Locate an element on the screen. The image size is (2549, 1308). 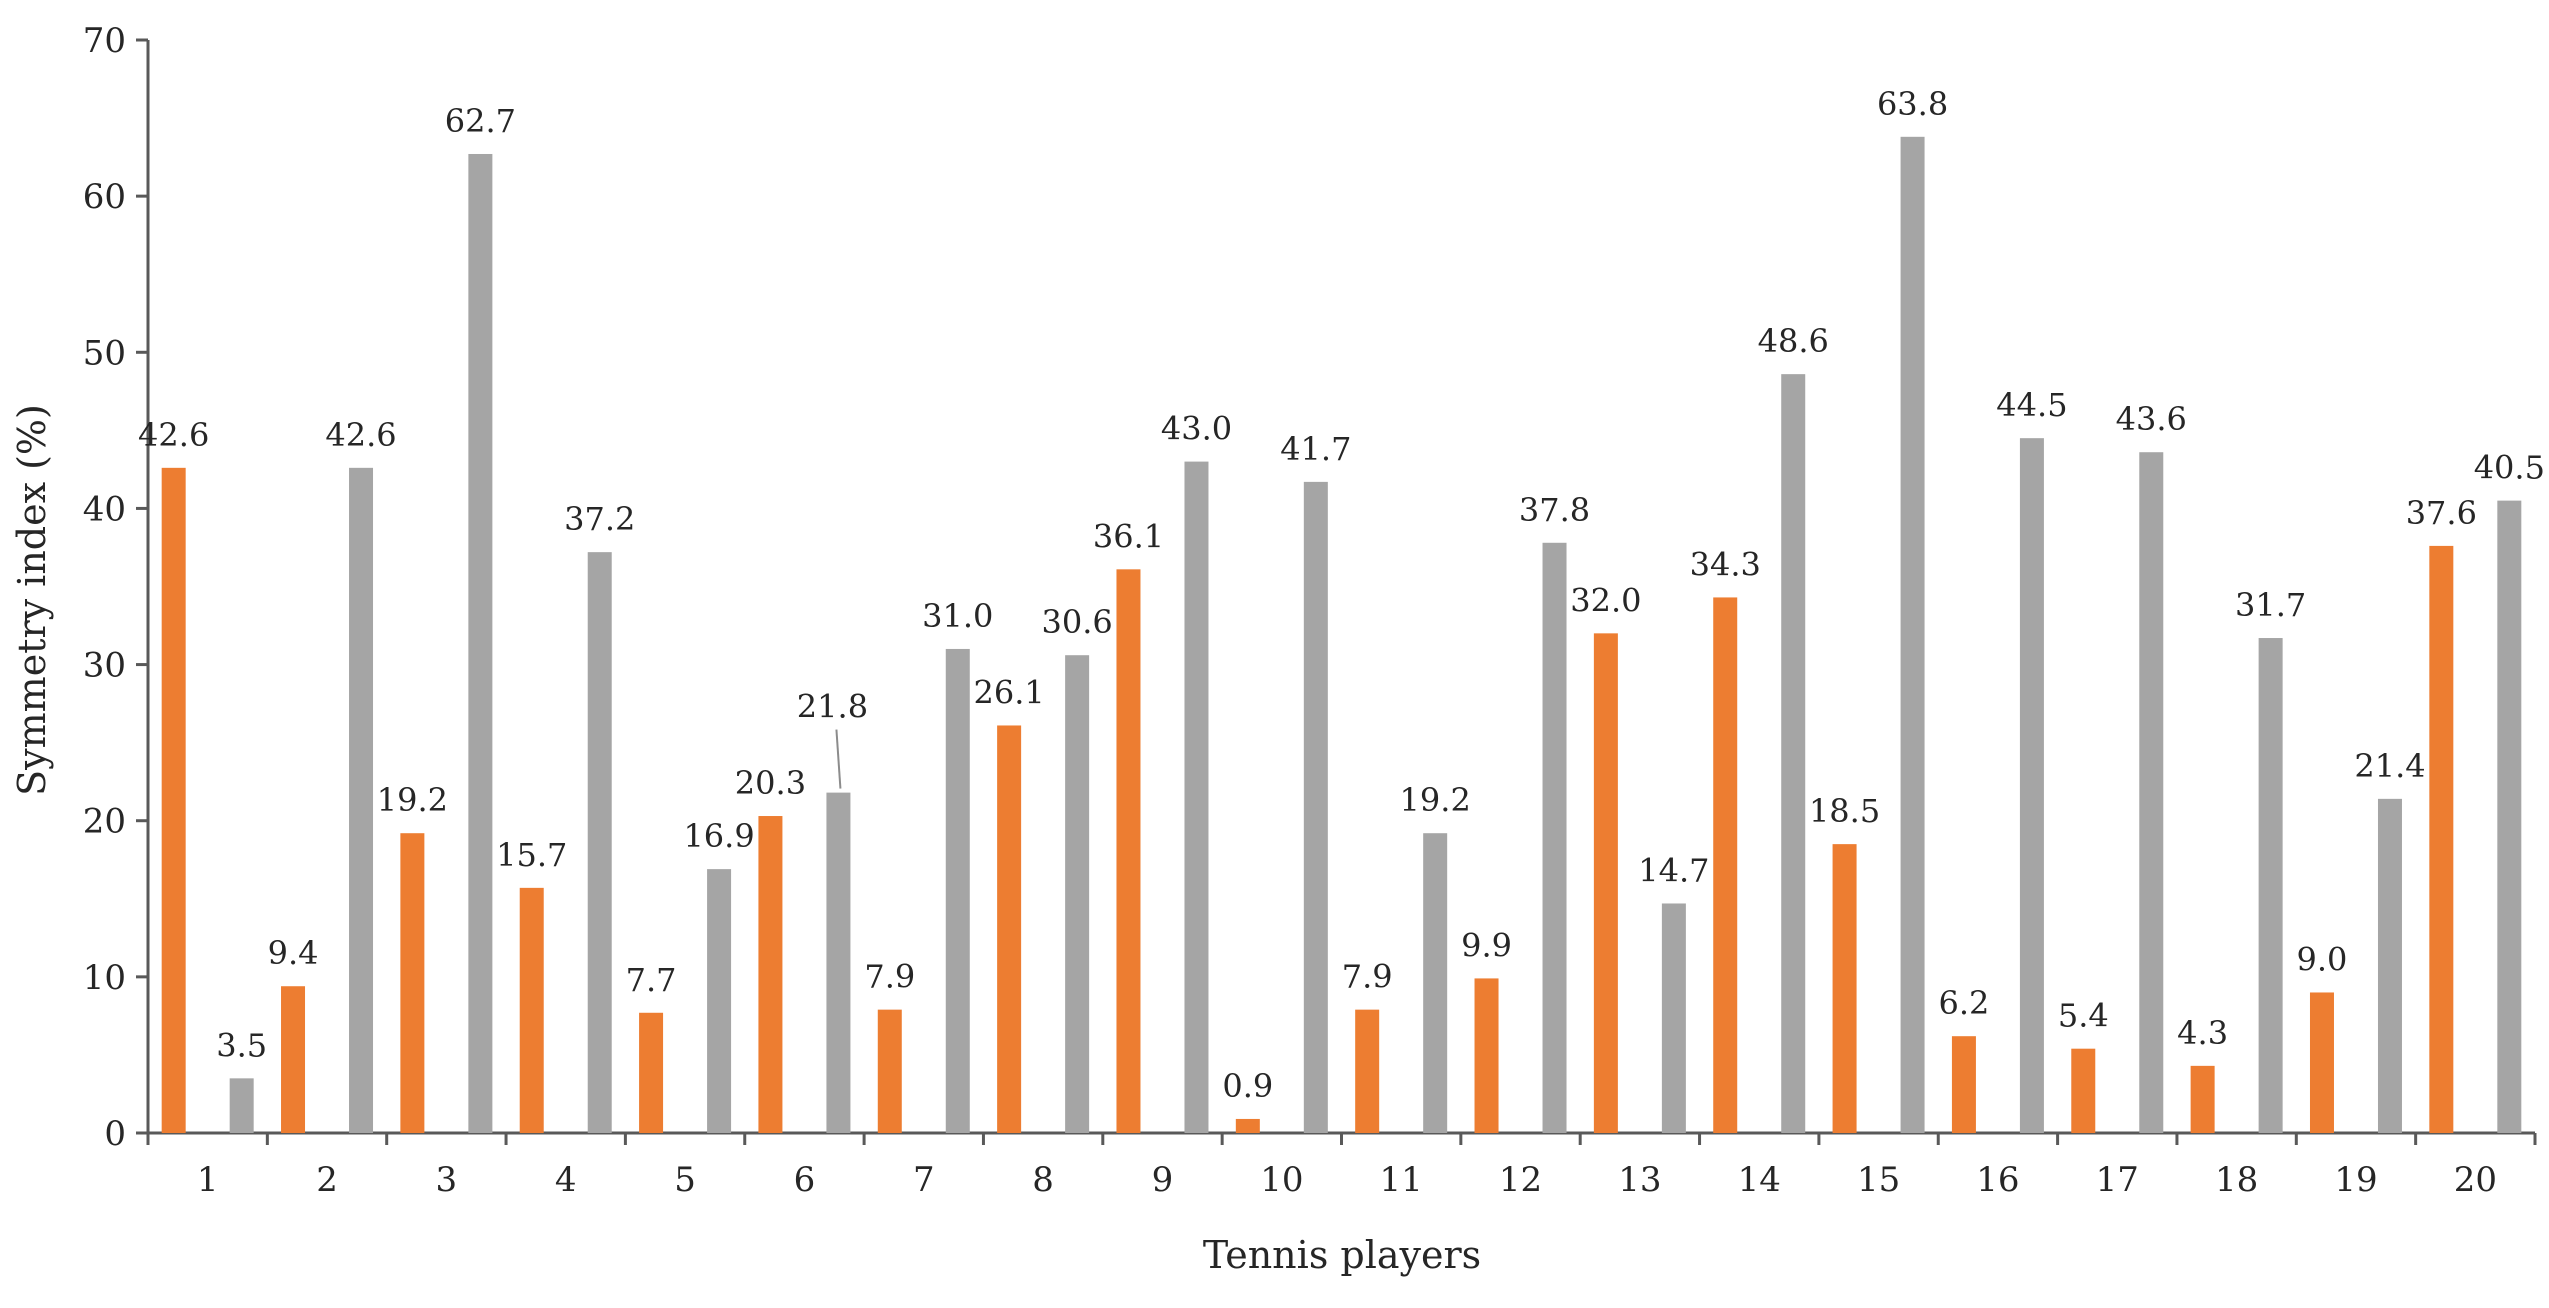
data-label: 15.7 is located at coordinates (531, 855).